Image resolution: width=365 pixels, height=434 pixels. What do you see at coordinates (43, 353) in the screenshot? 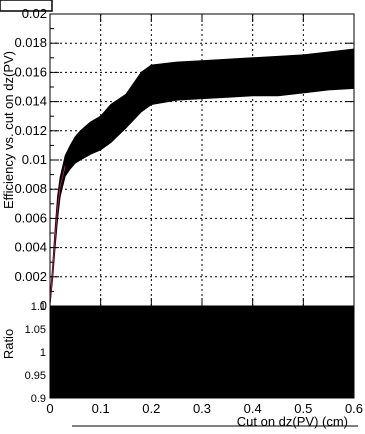
I see `ratio-y-tick-label: 1` at bounding box center [43, 353].